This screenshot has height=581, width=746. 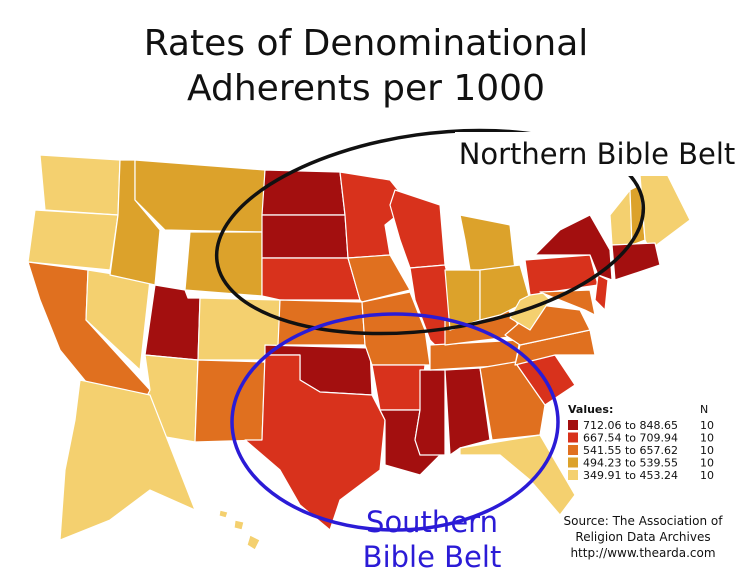 I want to click on source-line: Source: The Association of, so click(x=644, y=521).